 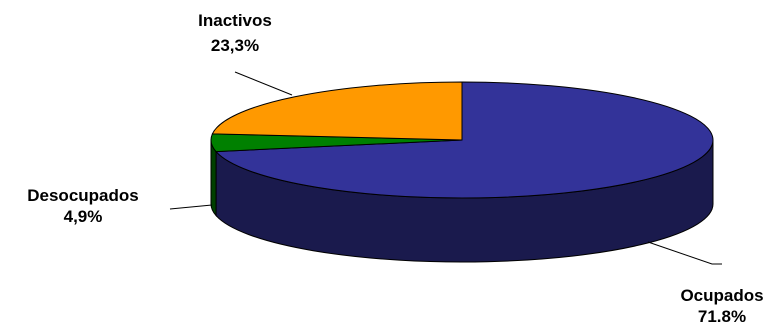 I want to click on leader-line-inactivos, so click(x=263, y=83).